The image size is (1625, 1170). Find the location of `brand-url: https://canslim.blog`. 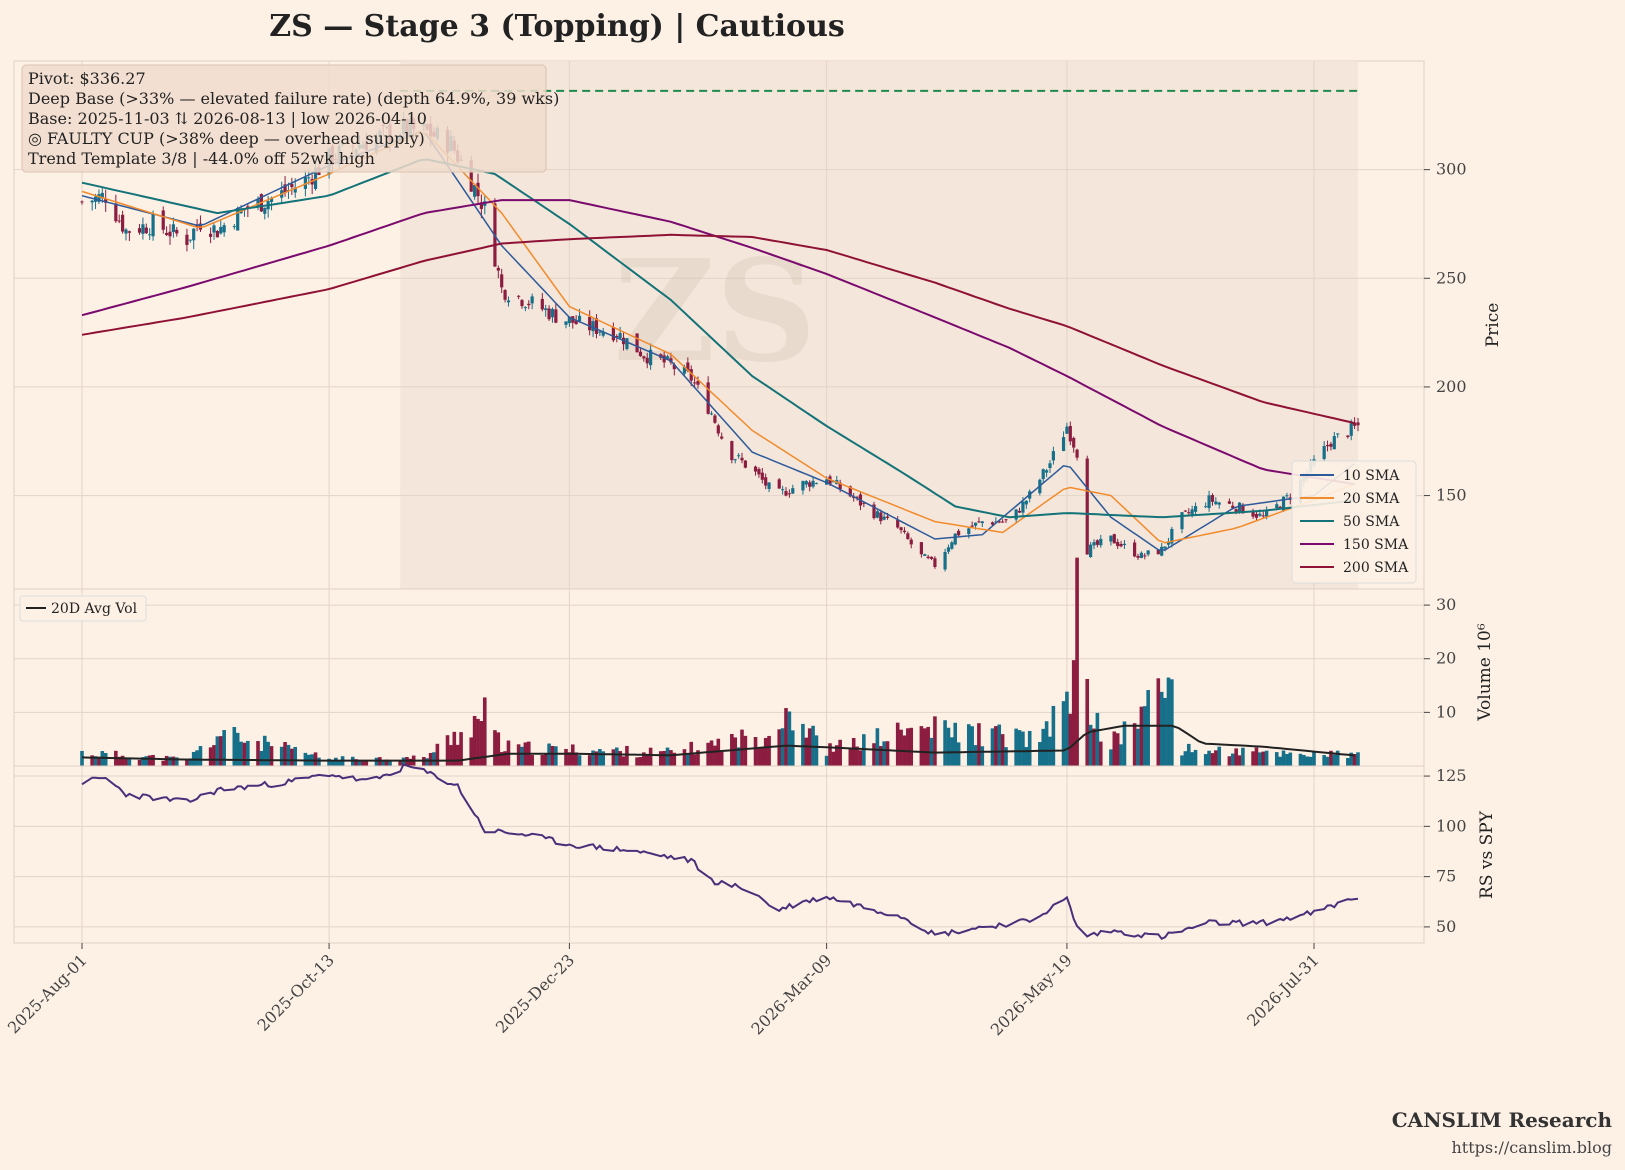

brand-url: https://canslim.blog is located at coordinates (1531, 1147).